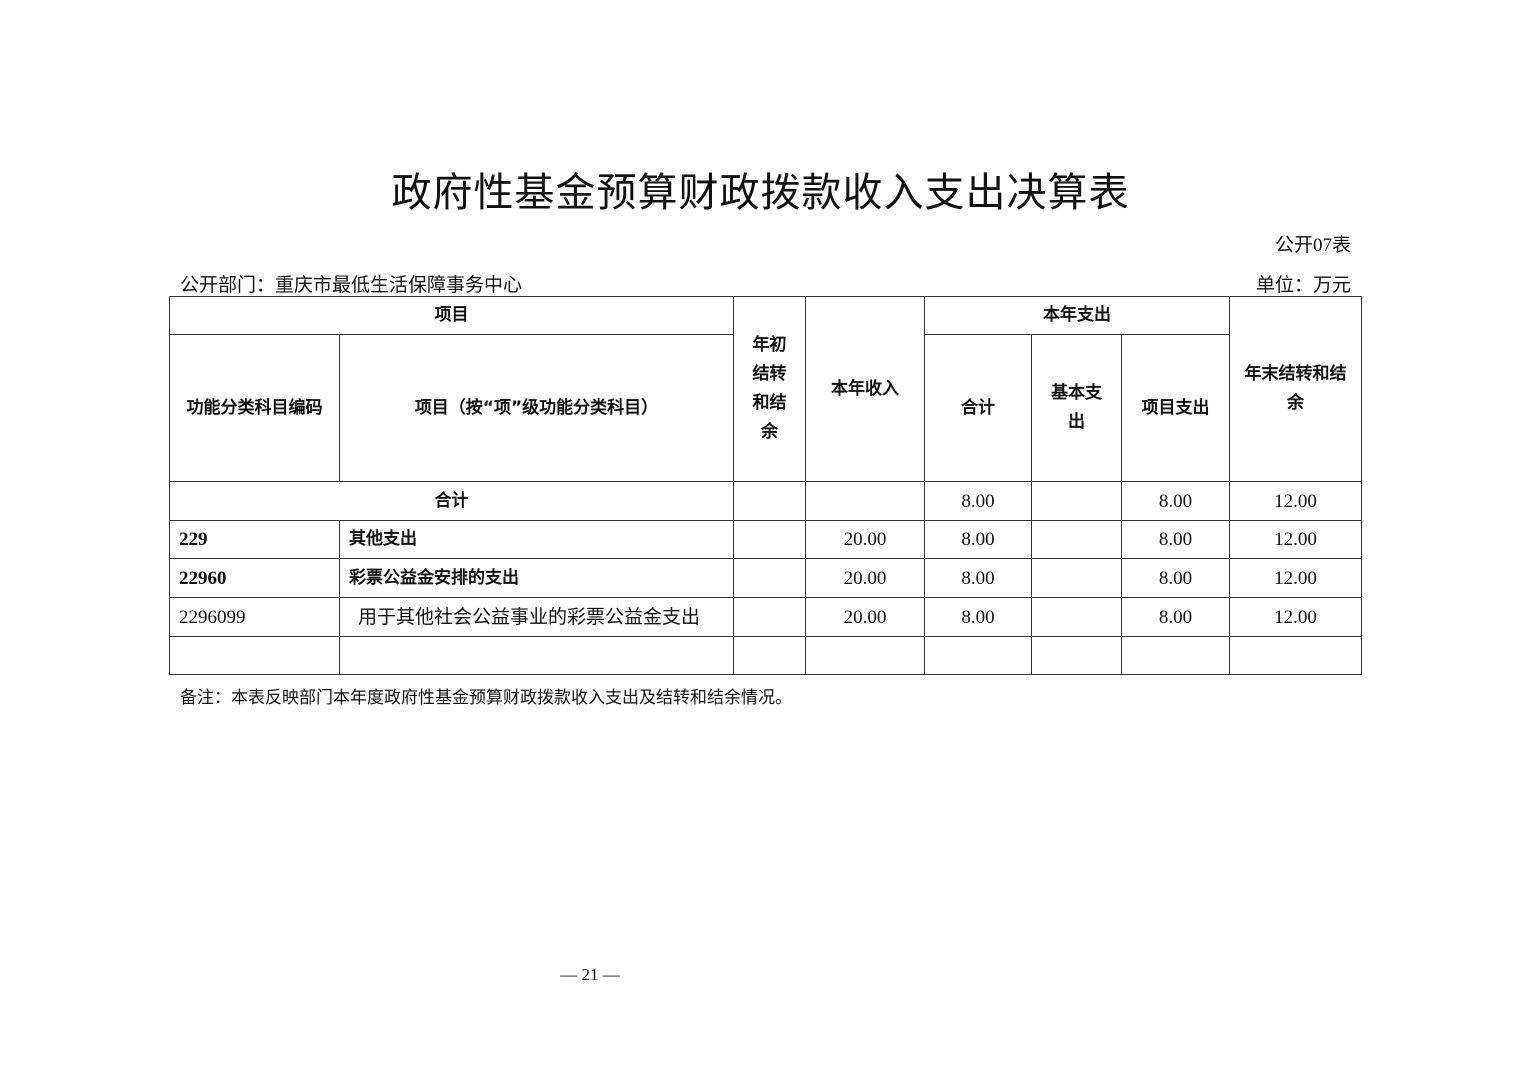  What do you see at coordinates (1312, 245) in the screenshot?
I see `form-number: 公开07表` at bounding box center [1312, 245].